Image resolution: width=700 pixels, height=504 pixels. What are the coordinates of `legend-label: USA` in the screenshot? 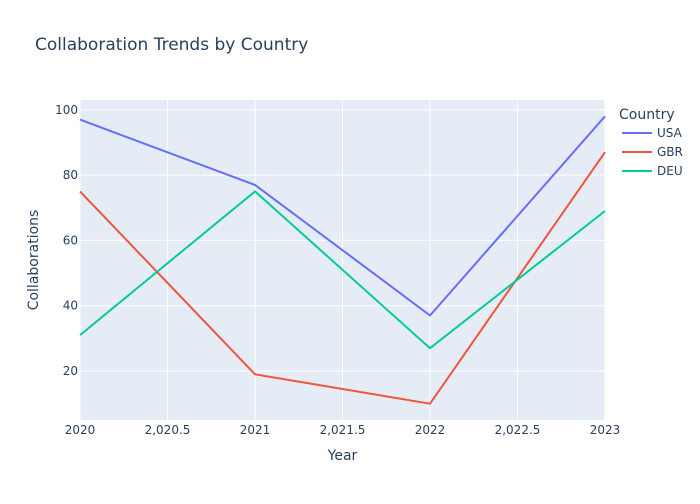 It's located at (670, 133).